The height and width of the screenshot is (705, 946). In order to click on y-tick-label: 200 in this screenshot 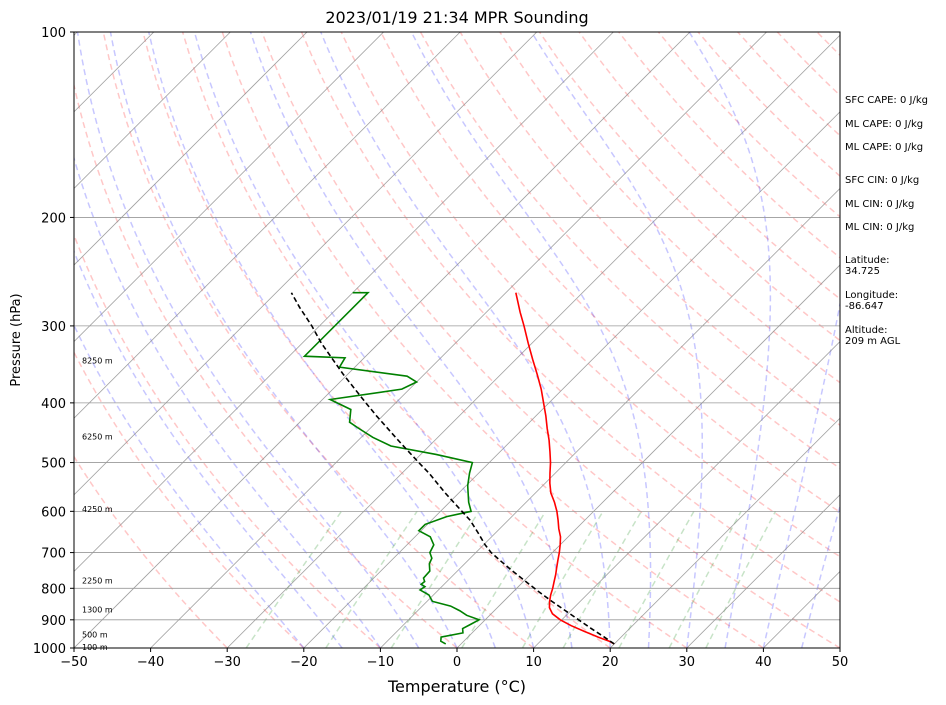, I will do `click(53, 218)`.